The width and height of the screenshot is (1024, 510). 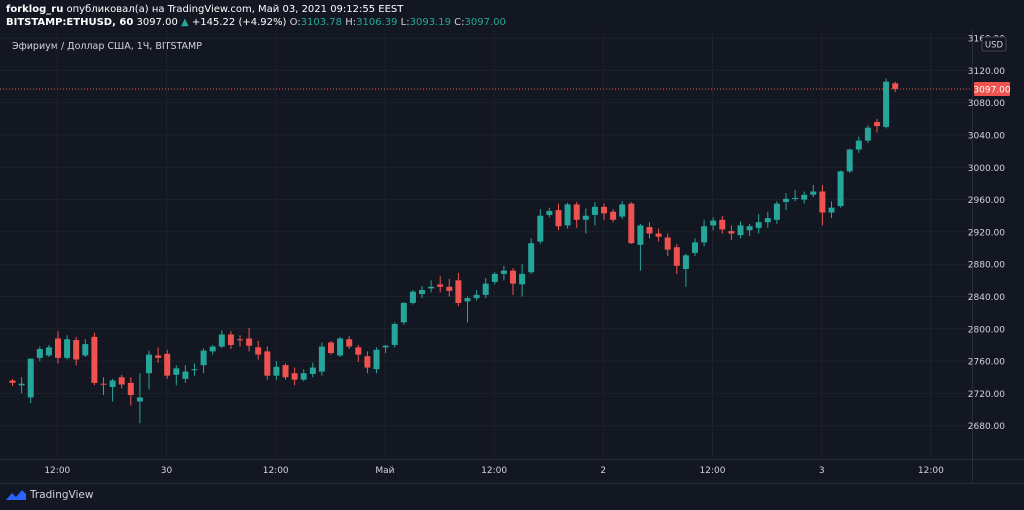 What do you see at coordinates (986, 136) in the screenshot?
I see `y-tick-label: 3040.00` at bounding box center [986, 136].